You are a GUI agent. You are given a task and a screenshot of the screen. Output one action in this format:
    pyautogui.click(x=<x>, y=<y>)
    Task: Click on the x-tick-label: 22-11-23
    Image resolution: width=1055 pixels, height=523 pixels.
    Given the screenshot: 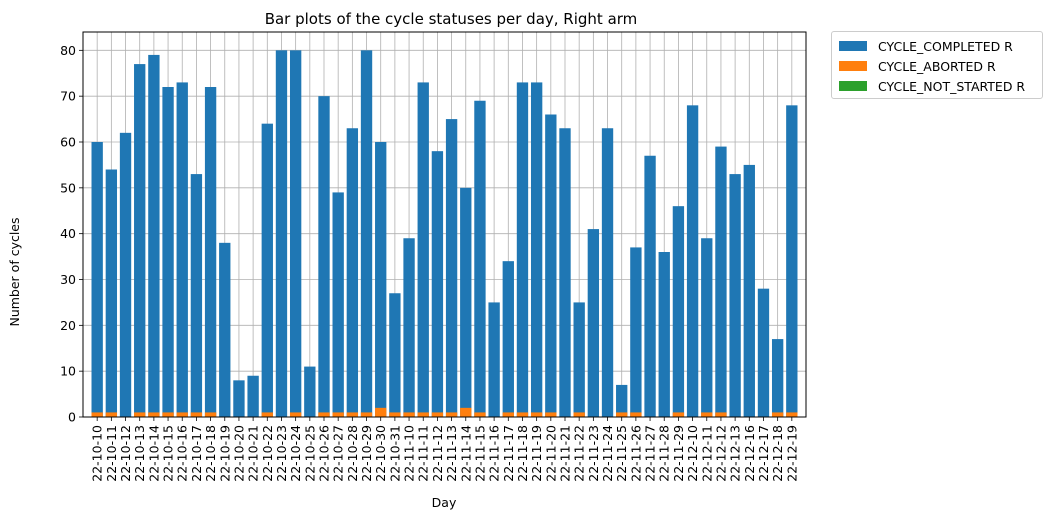 What is the action you would take?
    pyautogui.click(x=593, y=453)
    